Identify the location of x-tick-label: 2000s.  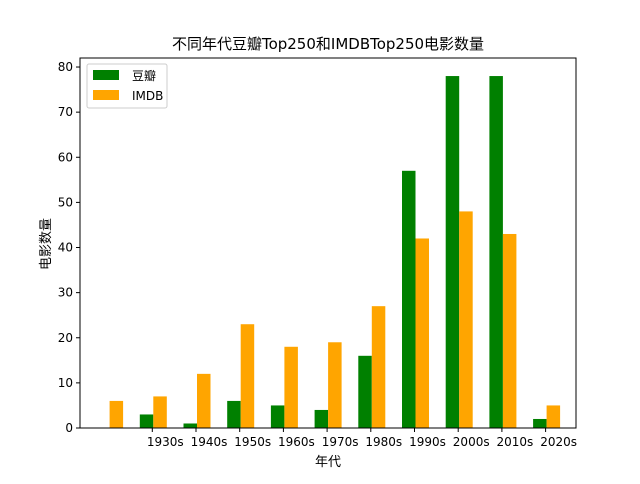
(471, 442).